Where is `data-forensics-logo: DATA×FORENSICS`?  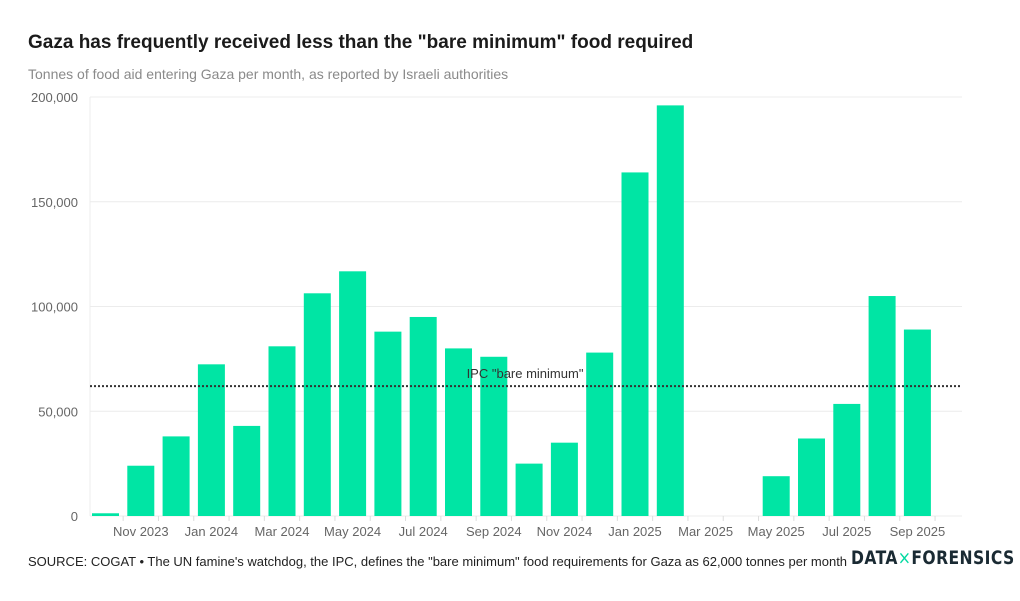
data-forensics-logo: DATA×FORENSICS is located at coordinates (933, 558).